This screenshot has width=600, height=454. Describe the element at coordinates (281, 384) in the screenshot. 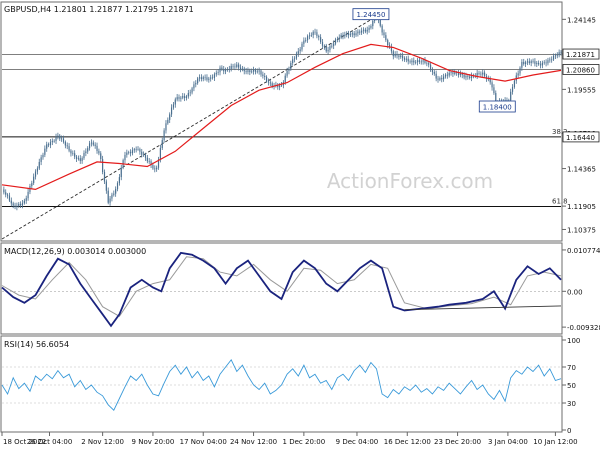

I see `rsi-line` at that location.